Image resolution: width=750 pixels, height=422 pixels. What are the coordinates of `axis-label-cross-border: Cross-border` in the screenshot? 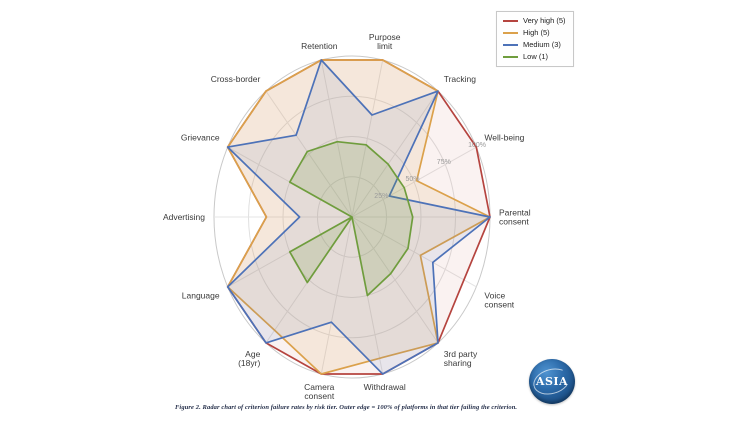 It's located at (236, 79).